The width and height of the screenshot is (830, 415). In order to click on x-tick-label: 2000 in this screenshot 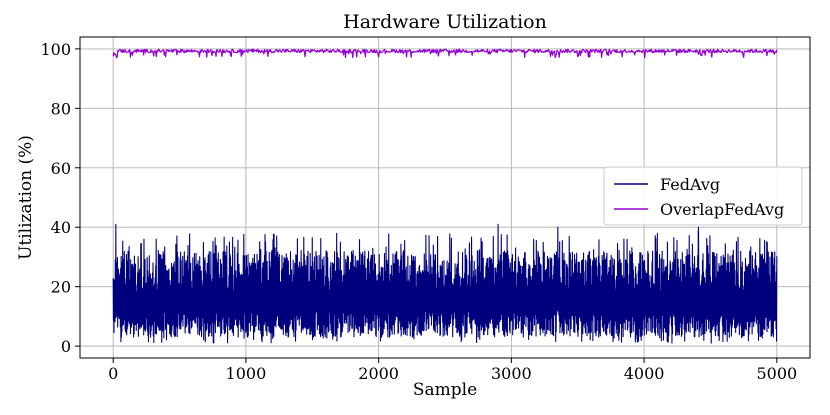, I will do `click(378, 373)`.